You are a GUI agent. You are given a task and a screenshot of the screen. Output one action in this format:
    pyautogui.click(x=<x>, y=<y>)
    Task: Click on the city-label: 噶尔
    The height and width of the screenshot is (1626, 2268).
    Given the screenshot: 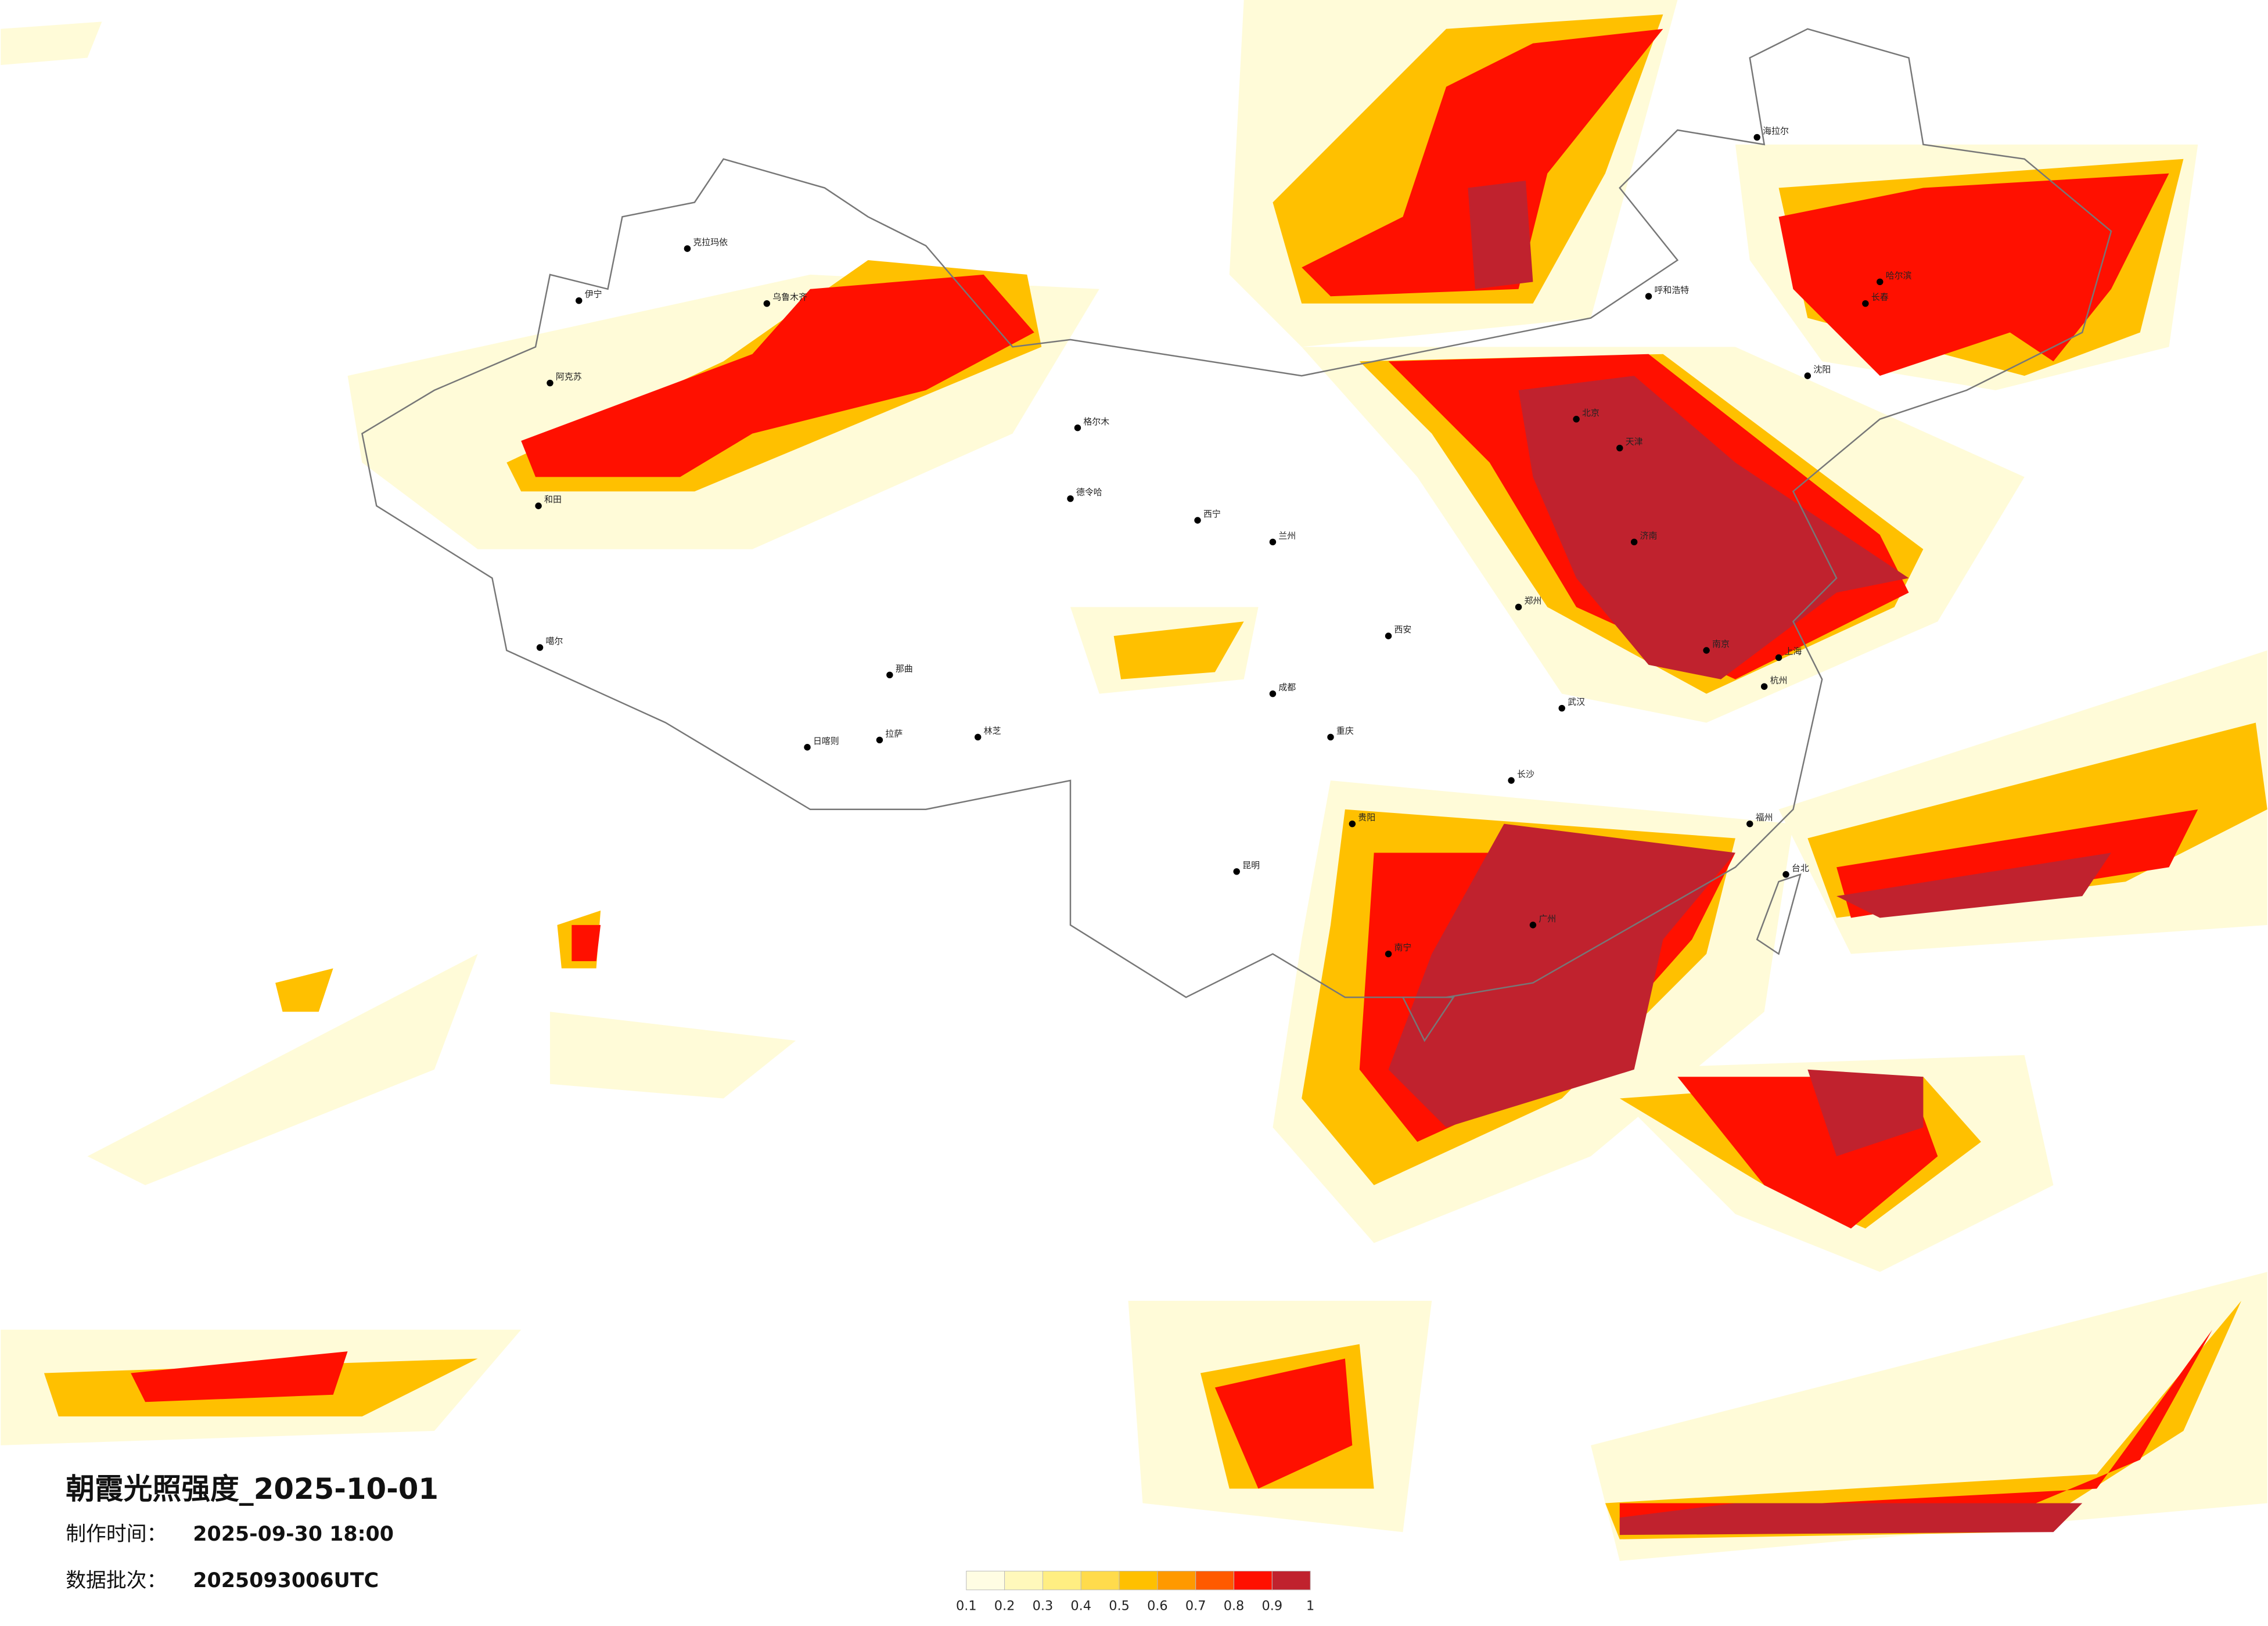 What is the action you would take?
    pyautogui.click(x=554, y=641)
    